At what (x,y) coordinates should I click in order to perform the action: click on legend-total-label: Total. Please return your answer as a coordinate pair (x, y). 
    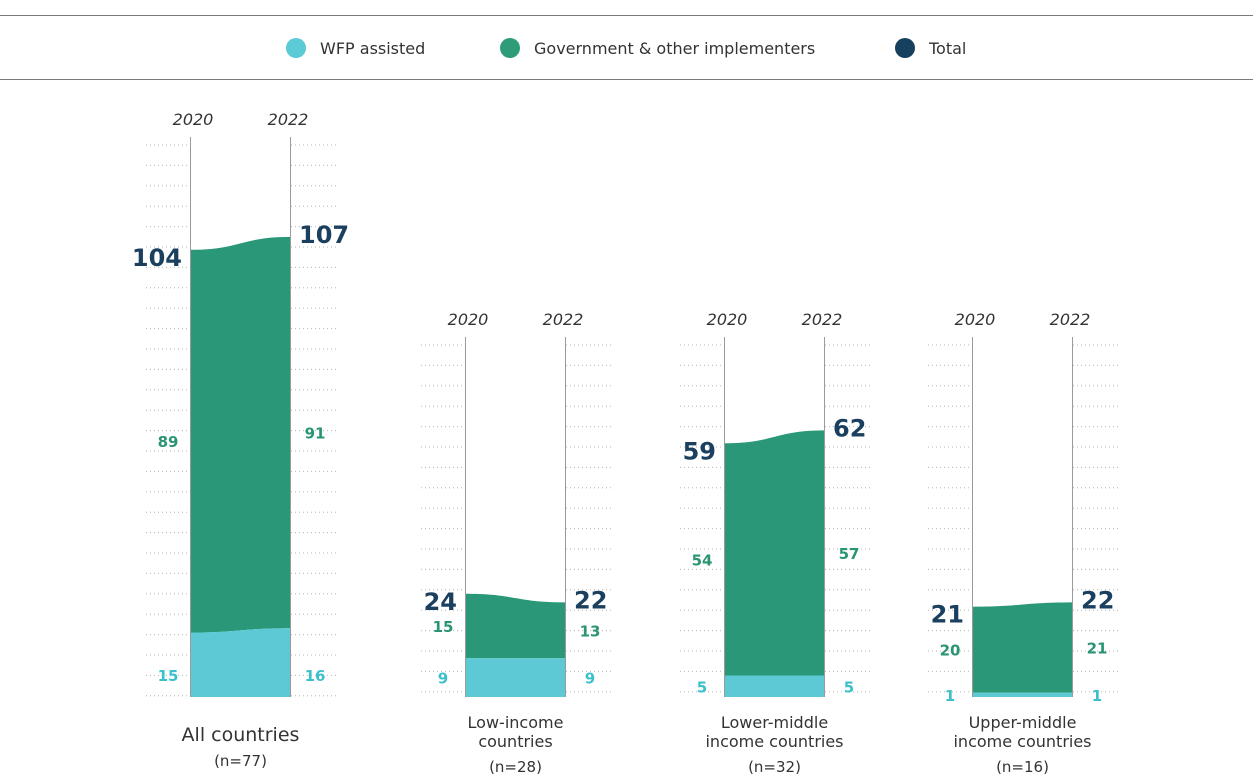
    Looking at the image, I should click on (947, 48).